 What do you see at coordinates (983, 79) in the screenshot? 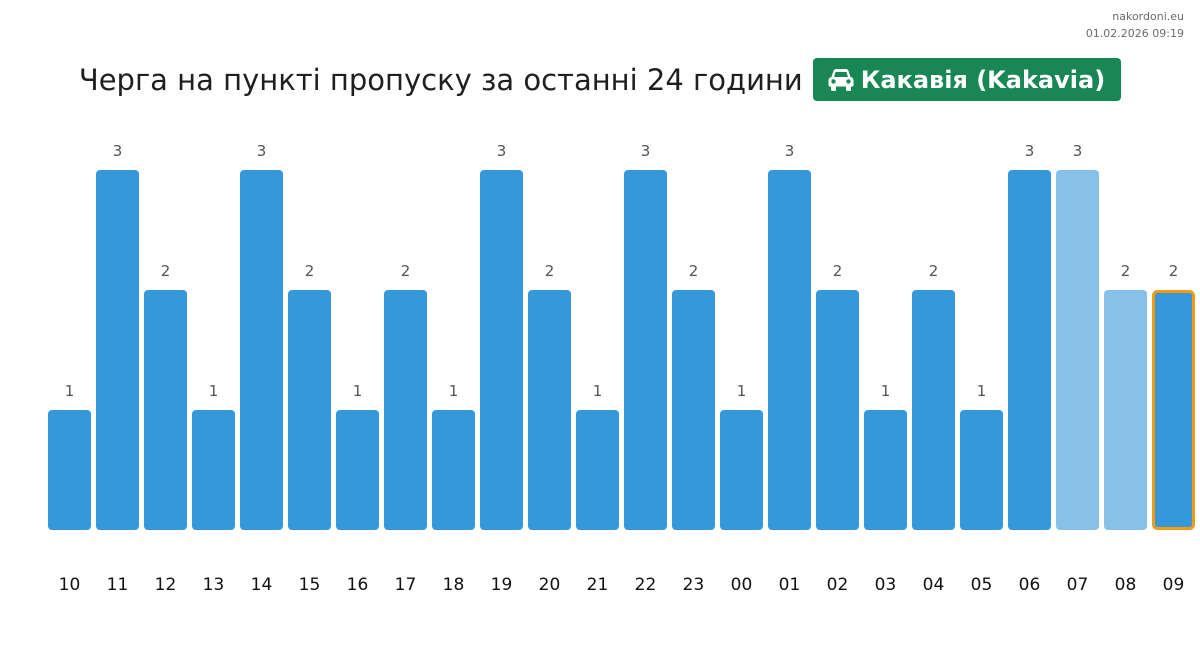
I see `checkpoint-name: Какавія (Kakavia)` at bounding box center [983, 79].